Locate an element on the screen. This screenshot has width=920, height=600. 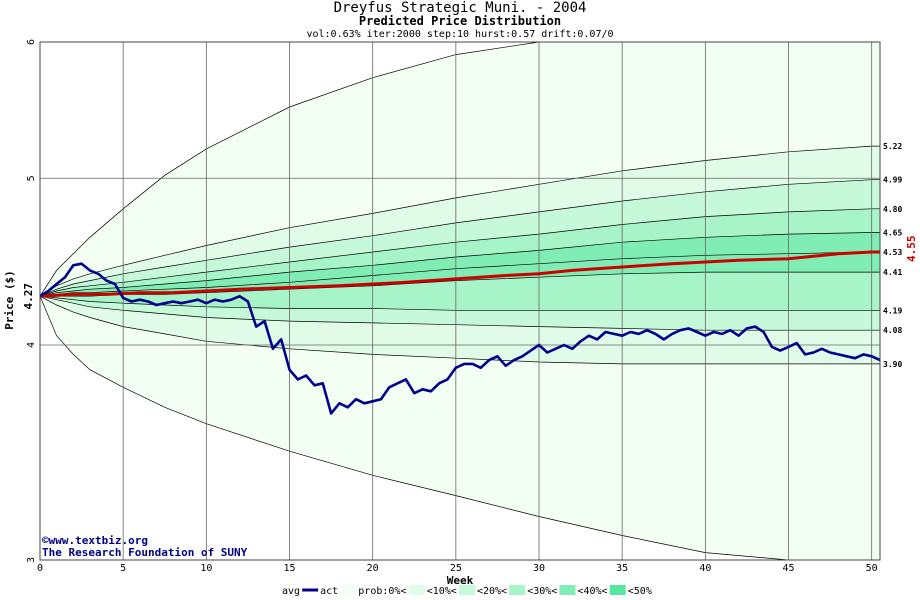
y-tick-3: 3 is located at coordinates (31, 560).